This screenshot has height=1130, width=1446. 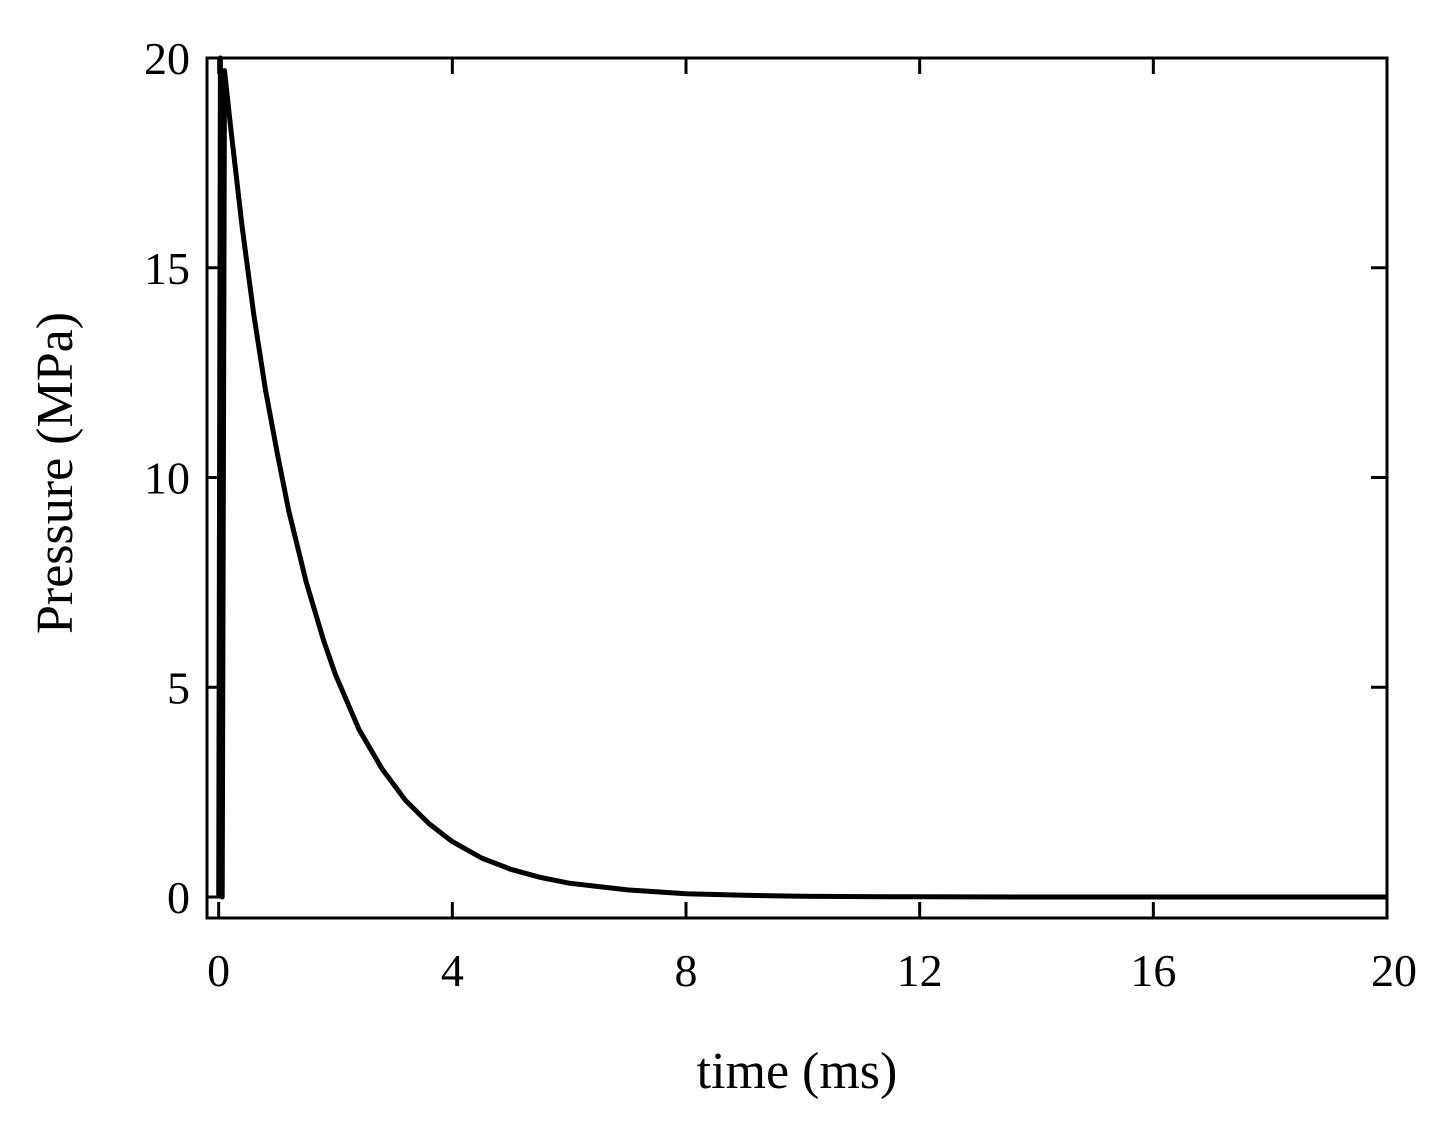 What do you see at coordinates (1394, 970) in the screenshot?
I see `x-tick-label: 20` at bounding box center [1394, 970].